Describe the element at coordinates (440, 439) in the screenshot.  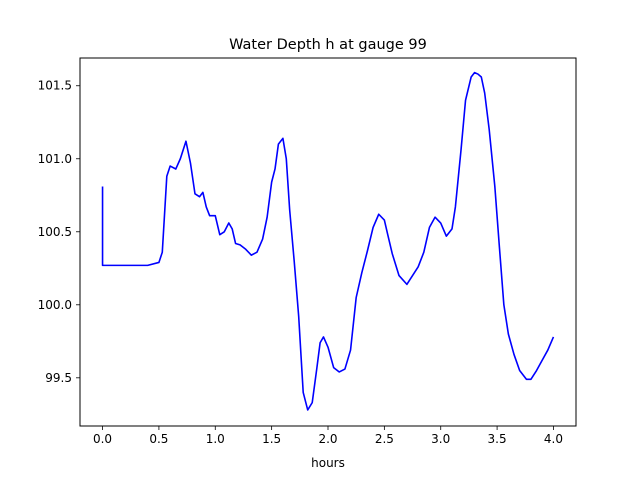
I see `x-tick-label: 3.0` at that location.